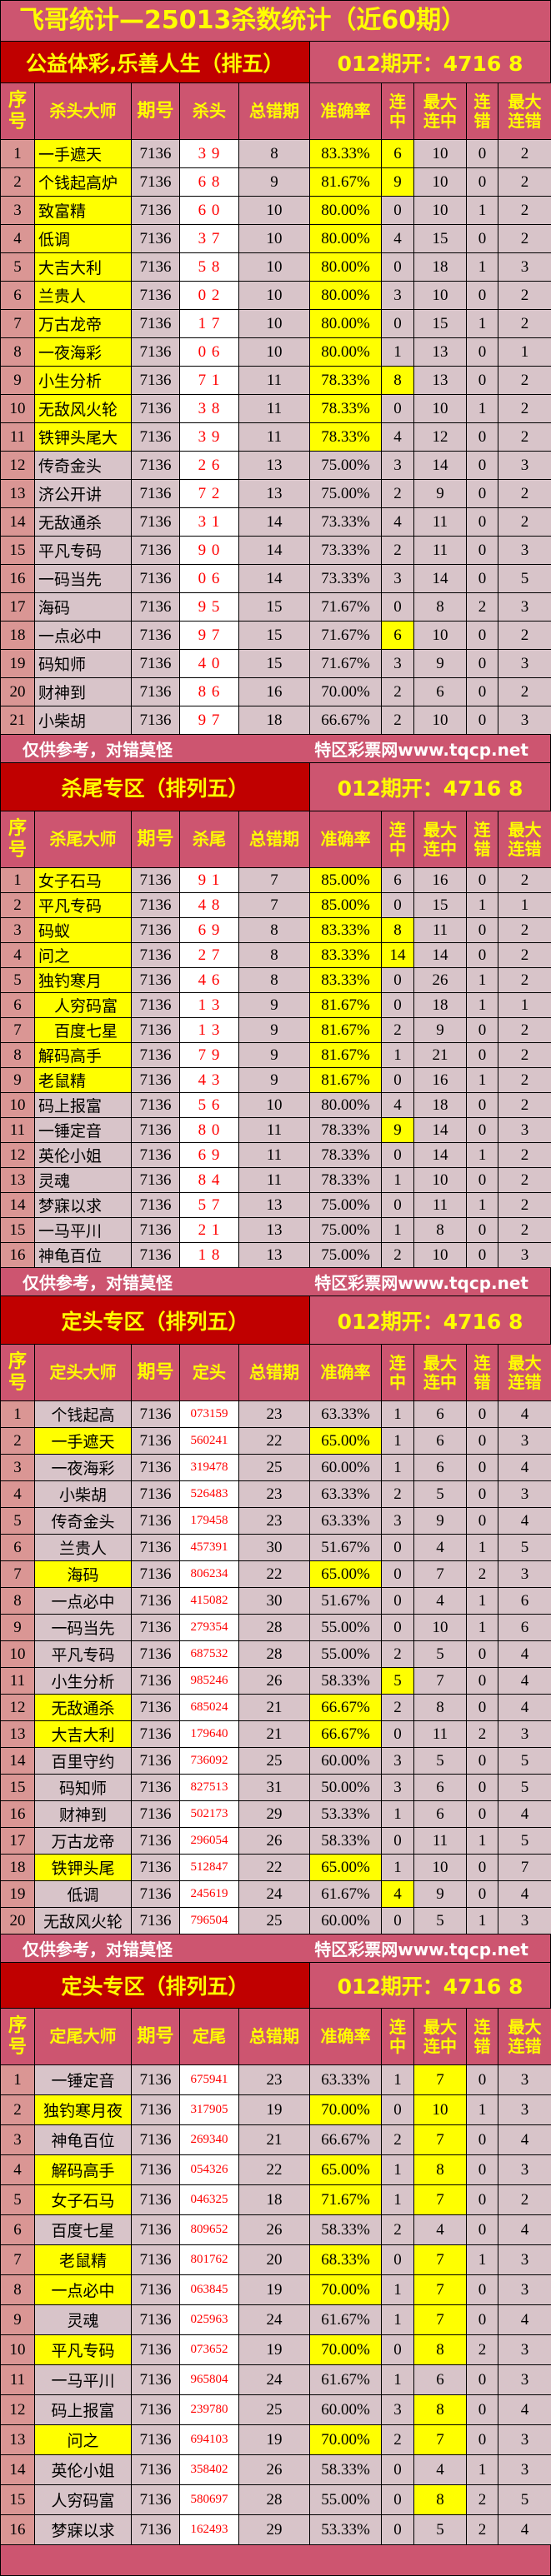 This screenshot has width=551, height=2576. What do you see at coordinates (209, 1180) in the screenshot?
I see `cell-kill-number: 8 4` at bounding box center [209, 1180].